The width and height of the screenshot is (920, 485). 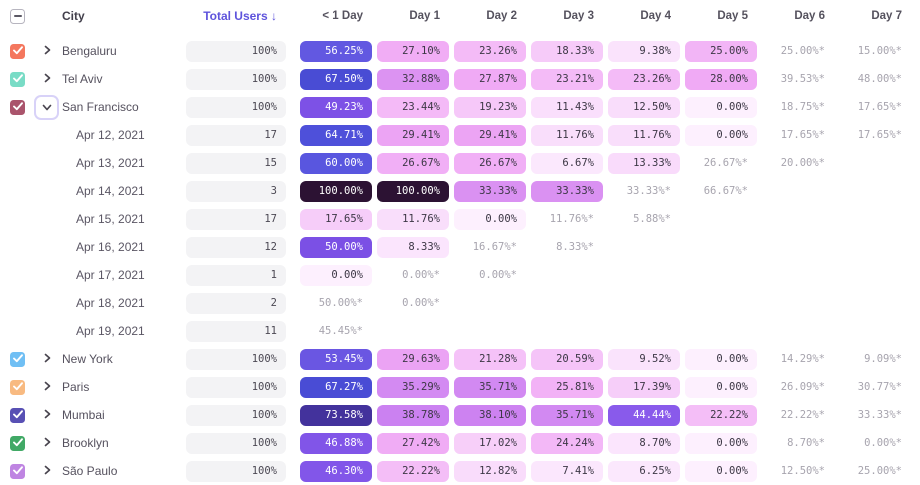 What do you see at coordinates (490, 443) in the screenshot?
I see `retention-cell: 17.02%` at bounding box center [490, 443].